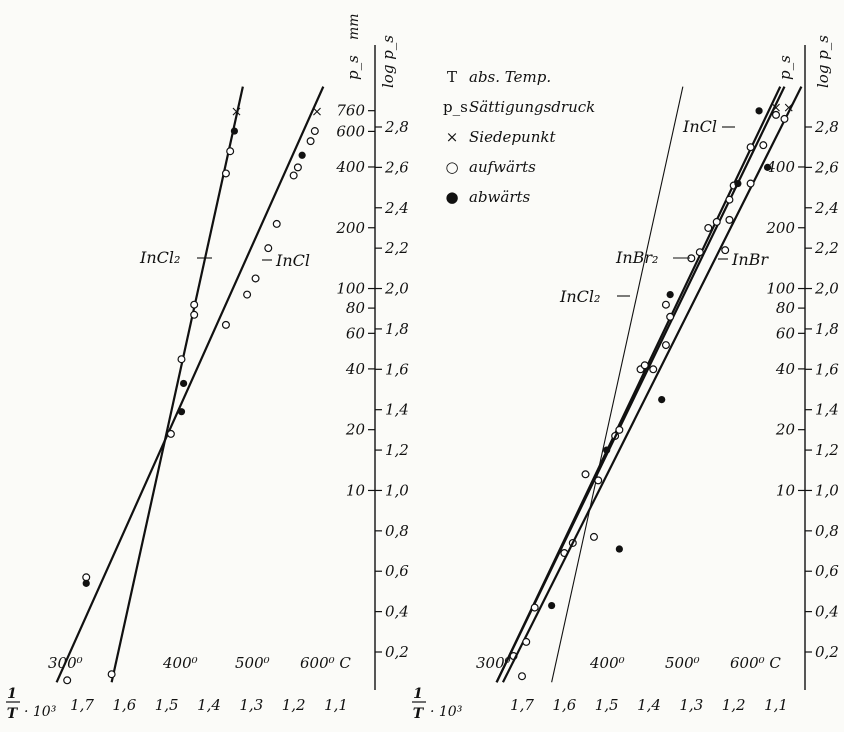 This screenshot has height=732, width=844. What do you see at coordinates (397, 329) in the screenshot?
I see `logp-tick-label: 1,8` at bounding box center [397, 329].